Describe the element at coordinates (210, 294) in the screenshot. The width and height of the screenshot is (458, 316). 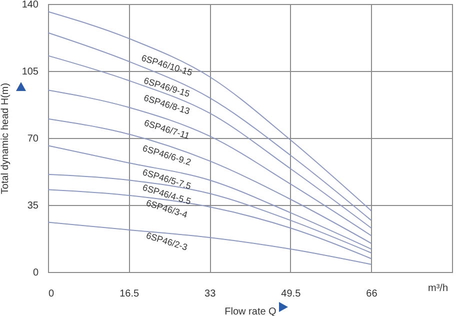
I see `x-tick-label: 33` at that location.